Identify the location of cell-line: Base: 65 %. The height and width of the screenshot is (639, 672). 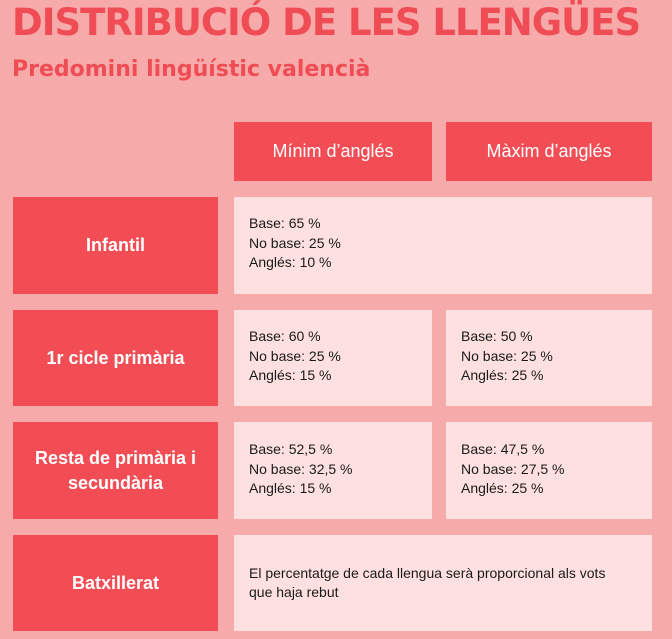
(285, 223).